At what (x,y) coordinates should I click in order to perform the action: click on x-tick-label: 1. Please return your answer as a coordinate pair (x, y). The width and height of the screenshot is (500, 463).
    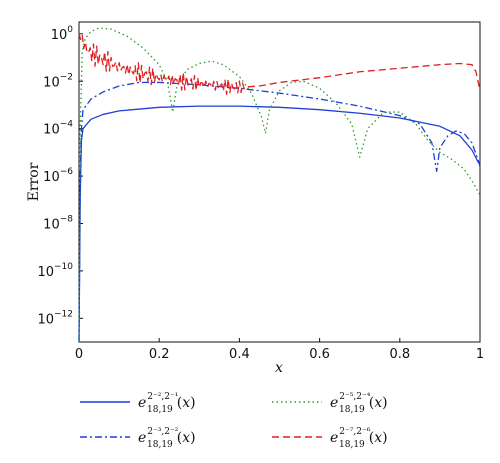
    Looking at the image, I should click on (480, 354).